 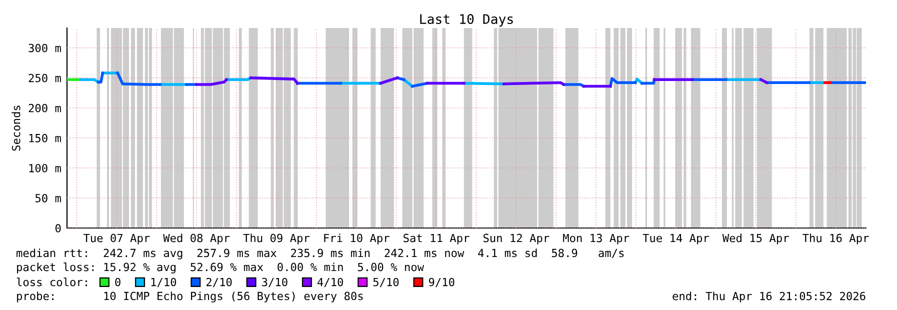 I want to click on x-tick-label: Thu 09 Apr, so click(x=276, y=239).